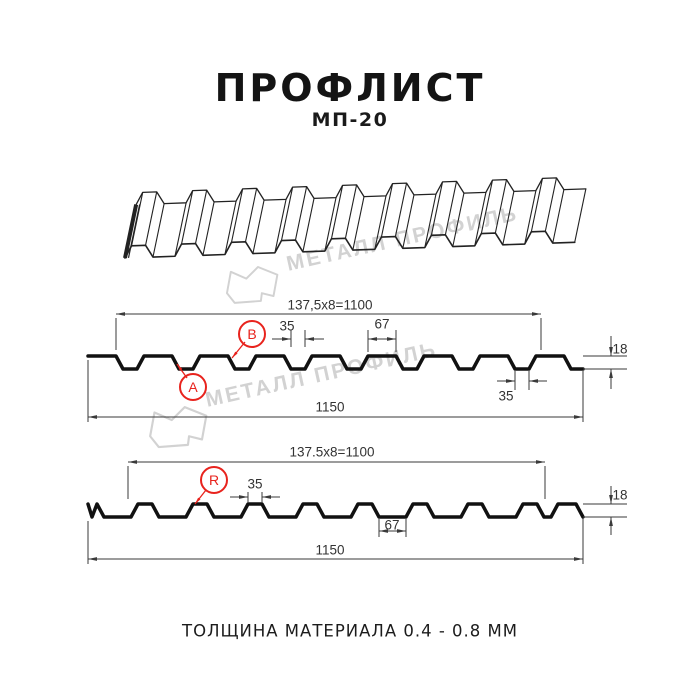 The image size is (700, 700). I want to click on profile-section-r, so click(356, 512).